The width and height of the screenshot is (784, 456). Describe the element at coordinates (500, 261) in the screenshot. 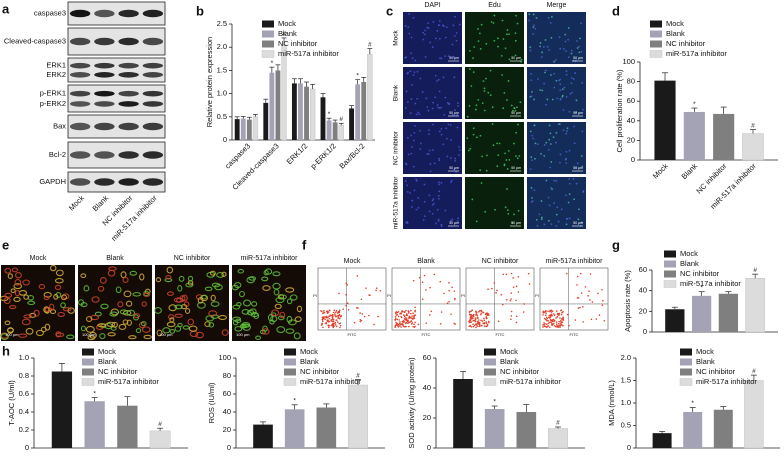

I see `group-label: NC inhibitor` at that location.